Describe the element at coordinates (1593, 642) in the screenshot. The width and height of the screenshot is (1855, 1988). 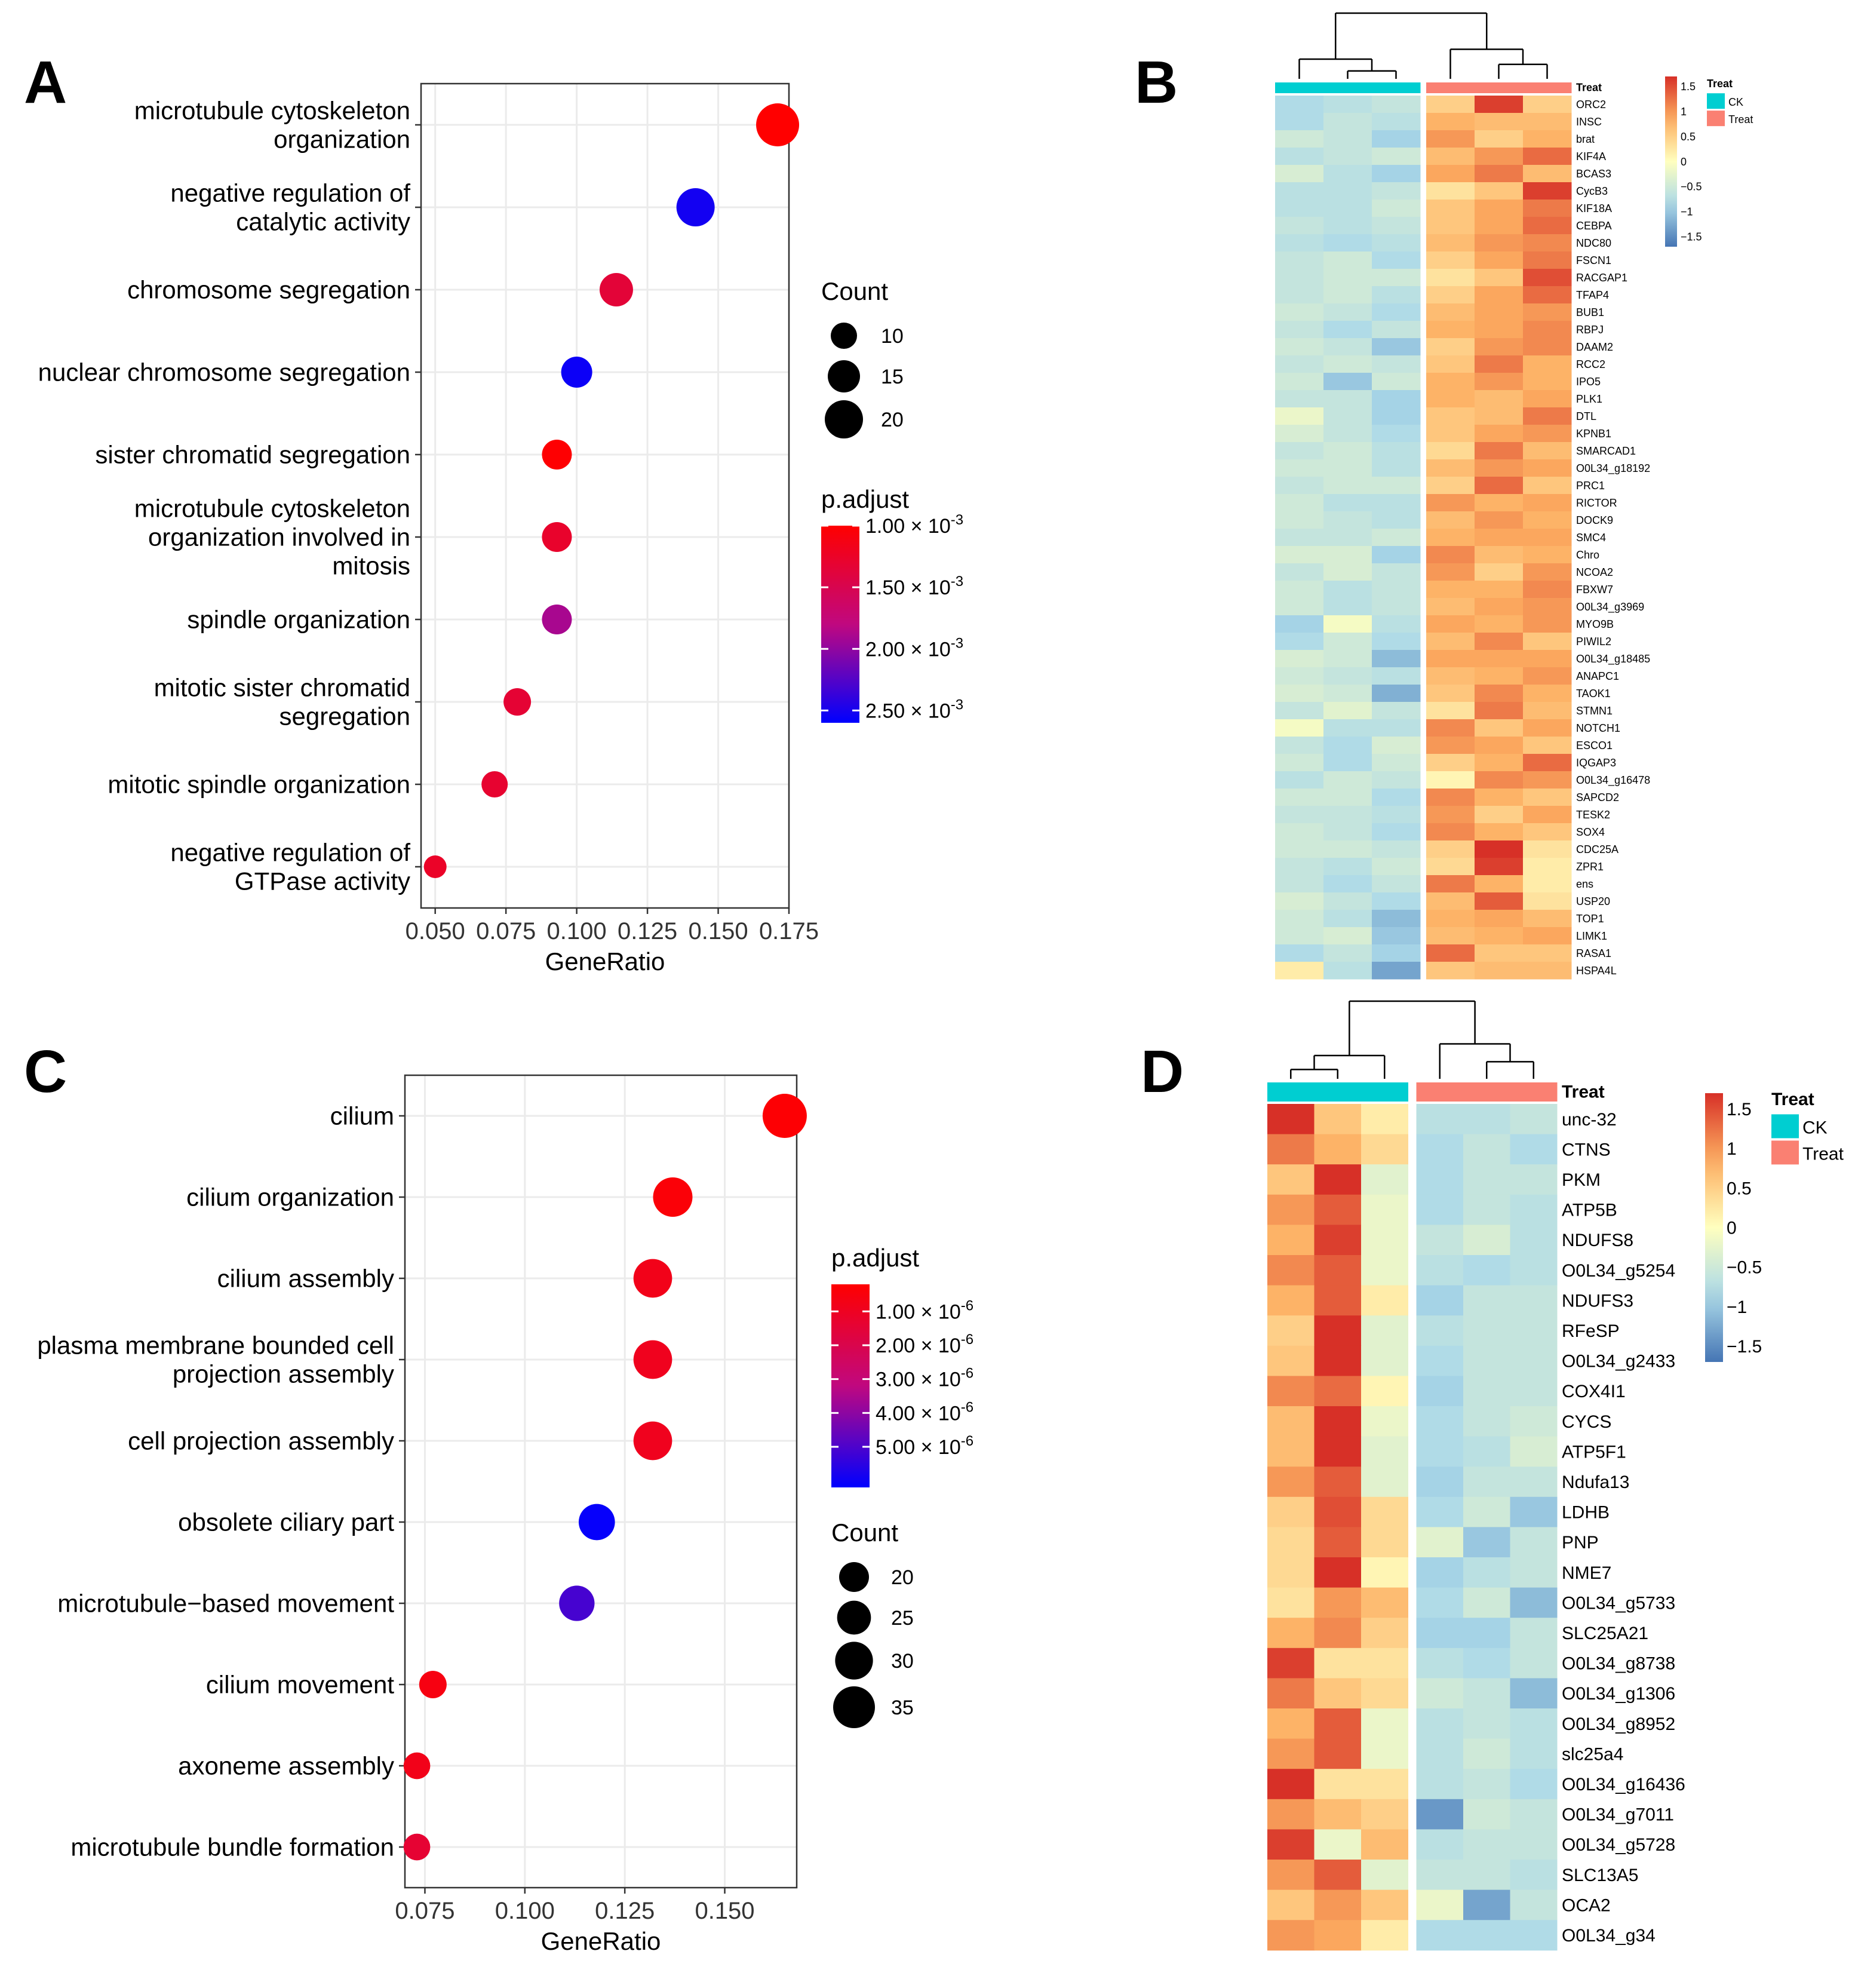
I see `row-label: PIWIL2` at that location.